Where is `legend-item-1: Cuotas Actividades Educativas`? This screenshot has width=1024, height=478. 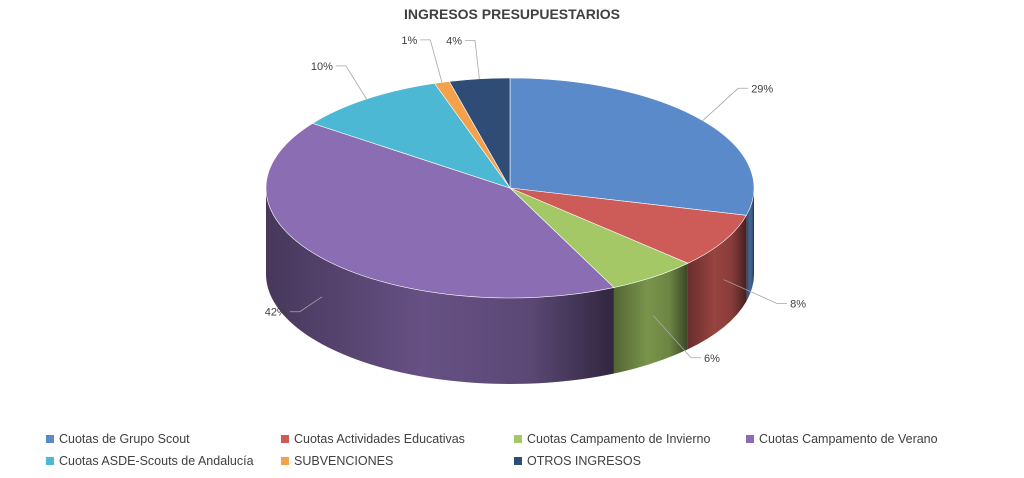
legend-item-1: Cuotas Actividades Educativas is located at coordinates (397, 439).